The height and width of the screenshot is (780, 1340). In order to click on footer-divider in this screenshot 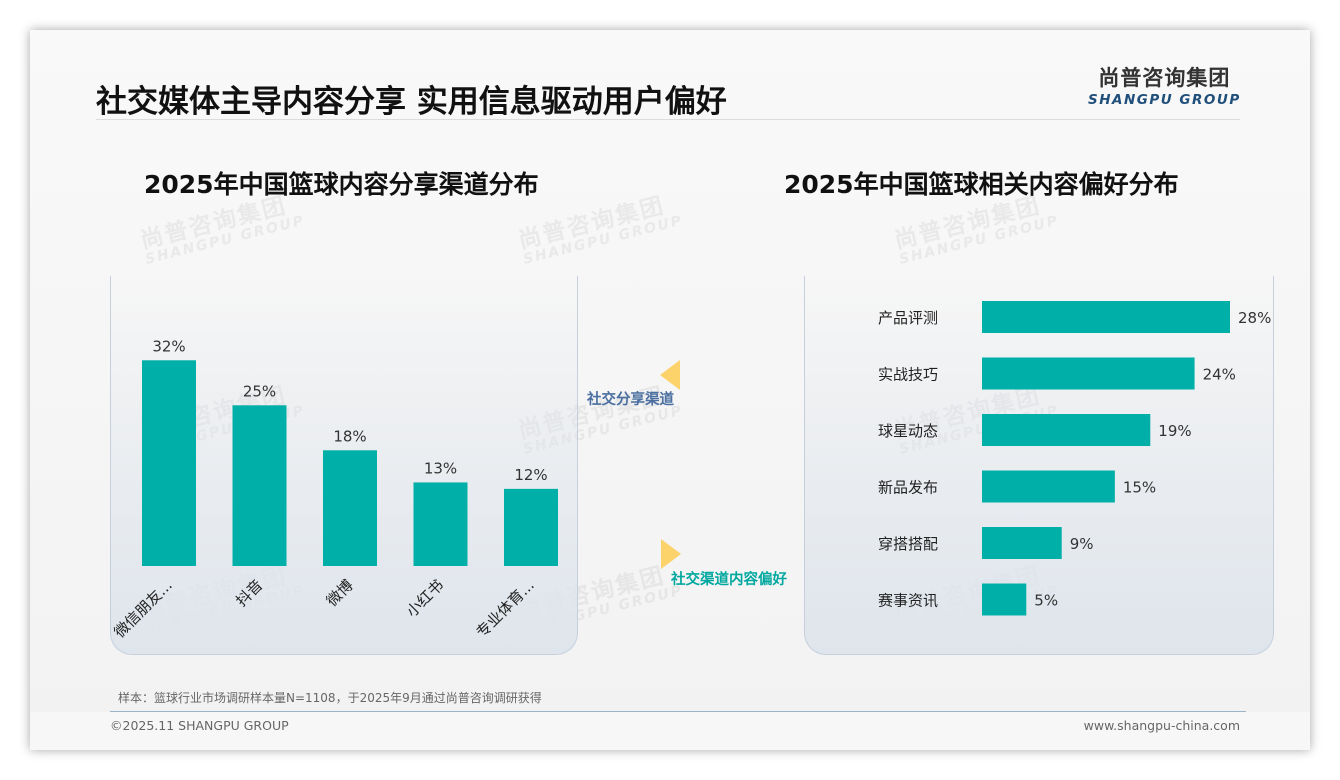, I will do `click(678, 711)`.